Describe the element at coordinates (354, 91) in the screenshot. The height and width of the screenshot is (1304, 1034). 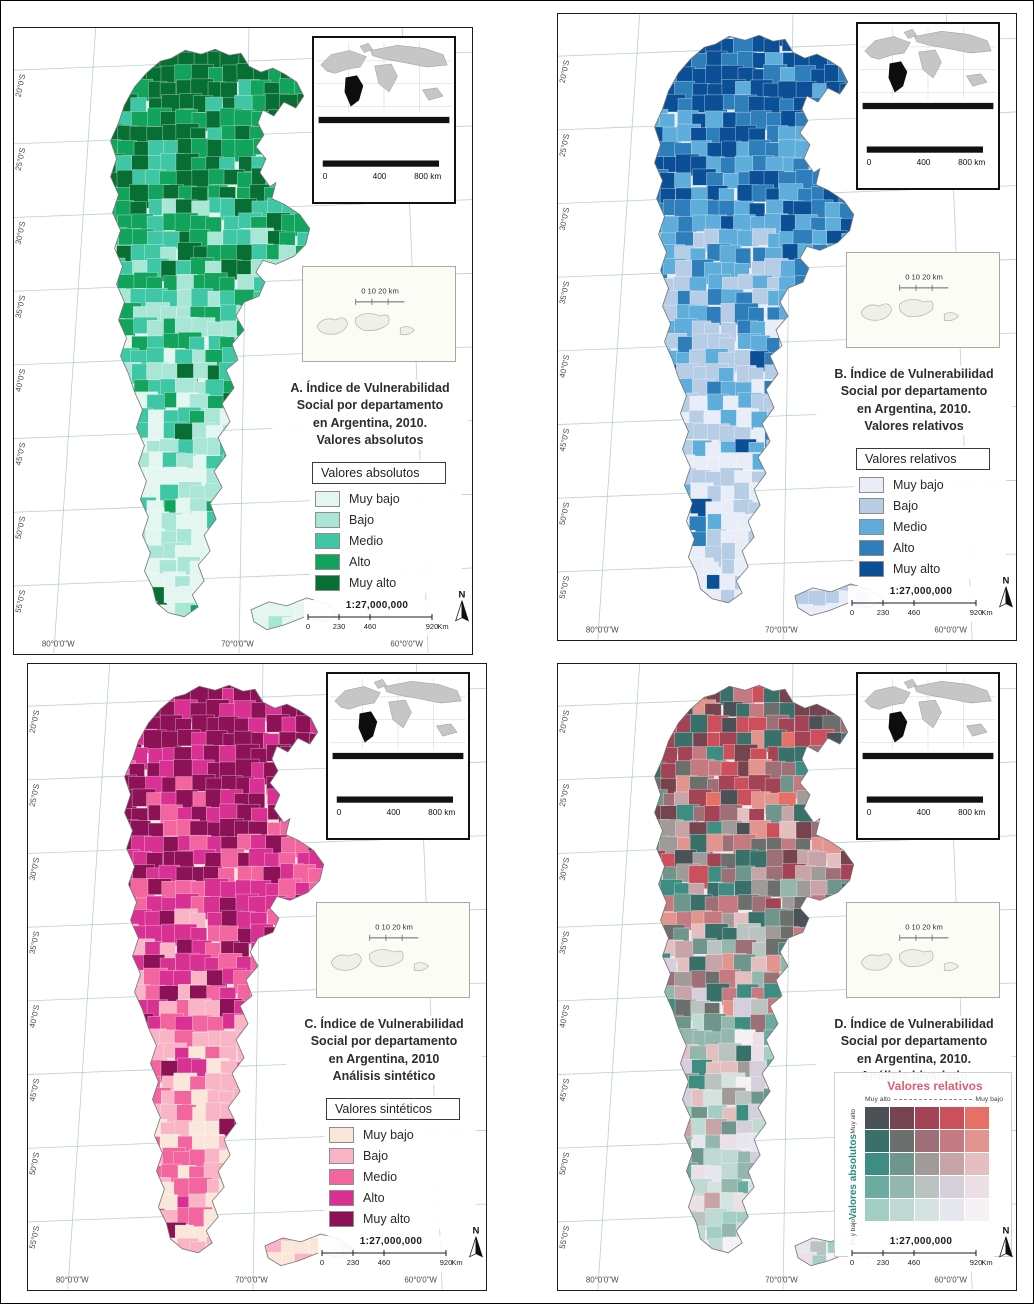
I see `south-america-highlight` at that location.